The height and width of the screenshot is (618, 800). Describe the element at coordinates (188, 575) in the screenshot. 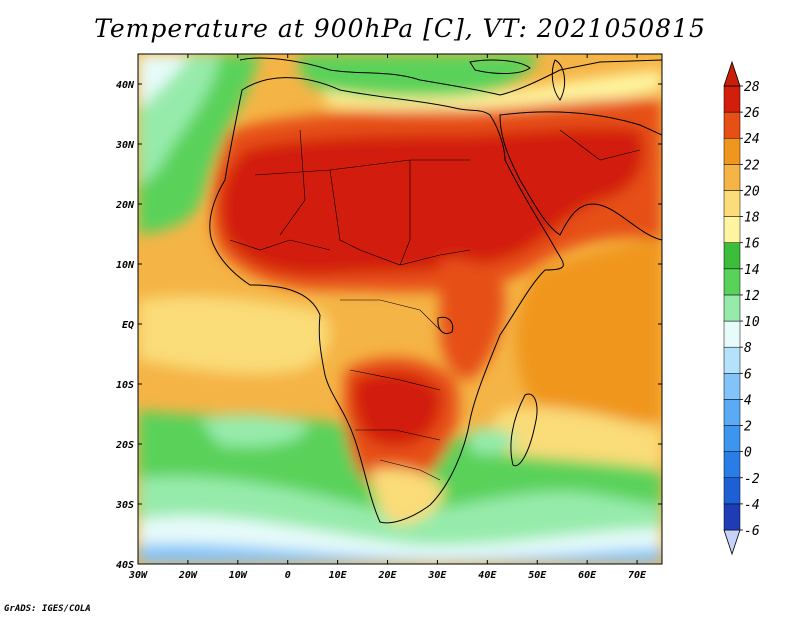

I see `lon-tick-label-1: 20W` at that location.